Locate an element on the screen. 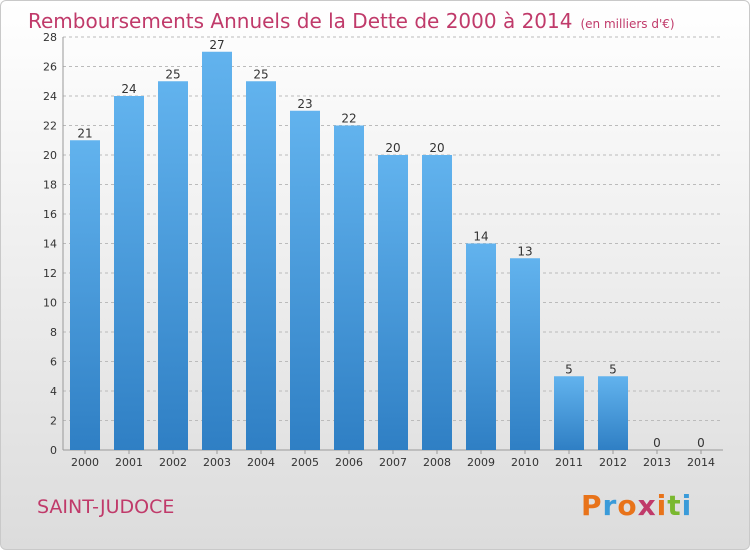 This screenshot has height=550, width=750. y-tick-label: 4 is located at coordinates (53, 391).